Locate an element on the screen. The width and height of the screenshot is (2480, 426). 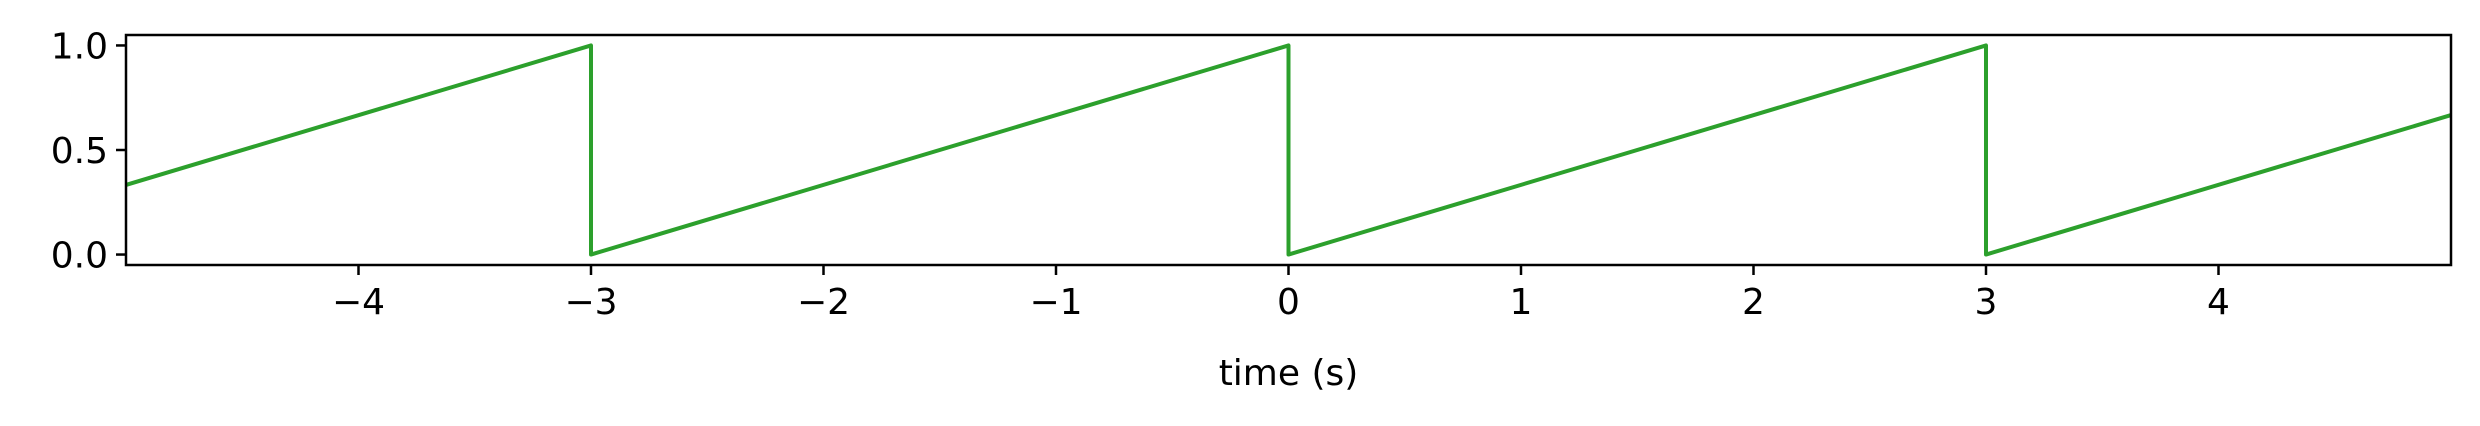
y-axis: 0.0 0.5 1.0 is located at coordinates (88, 151).